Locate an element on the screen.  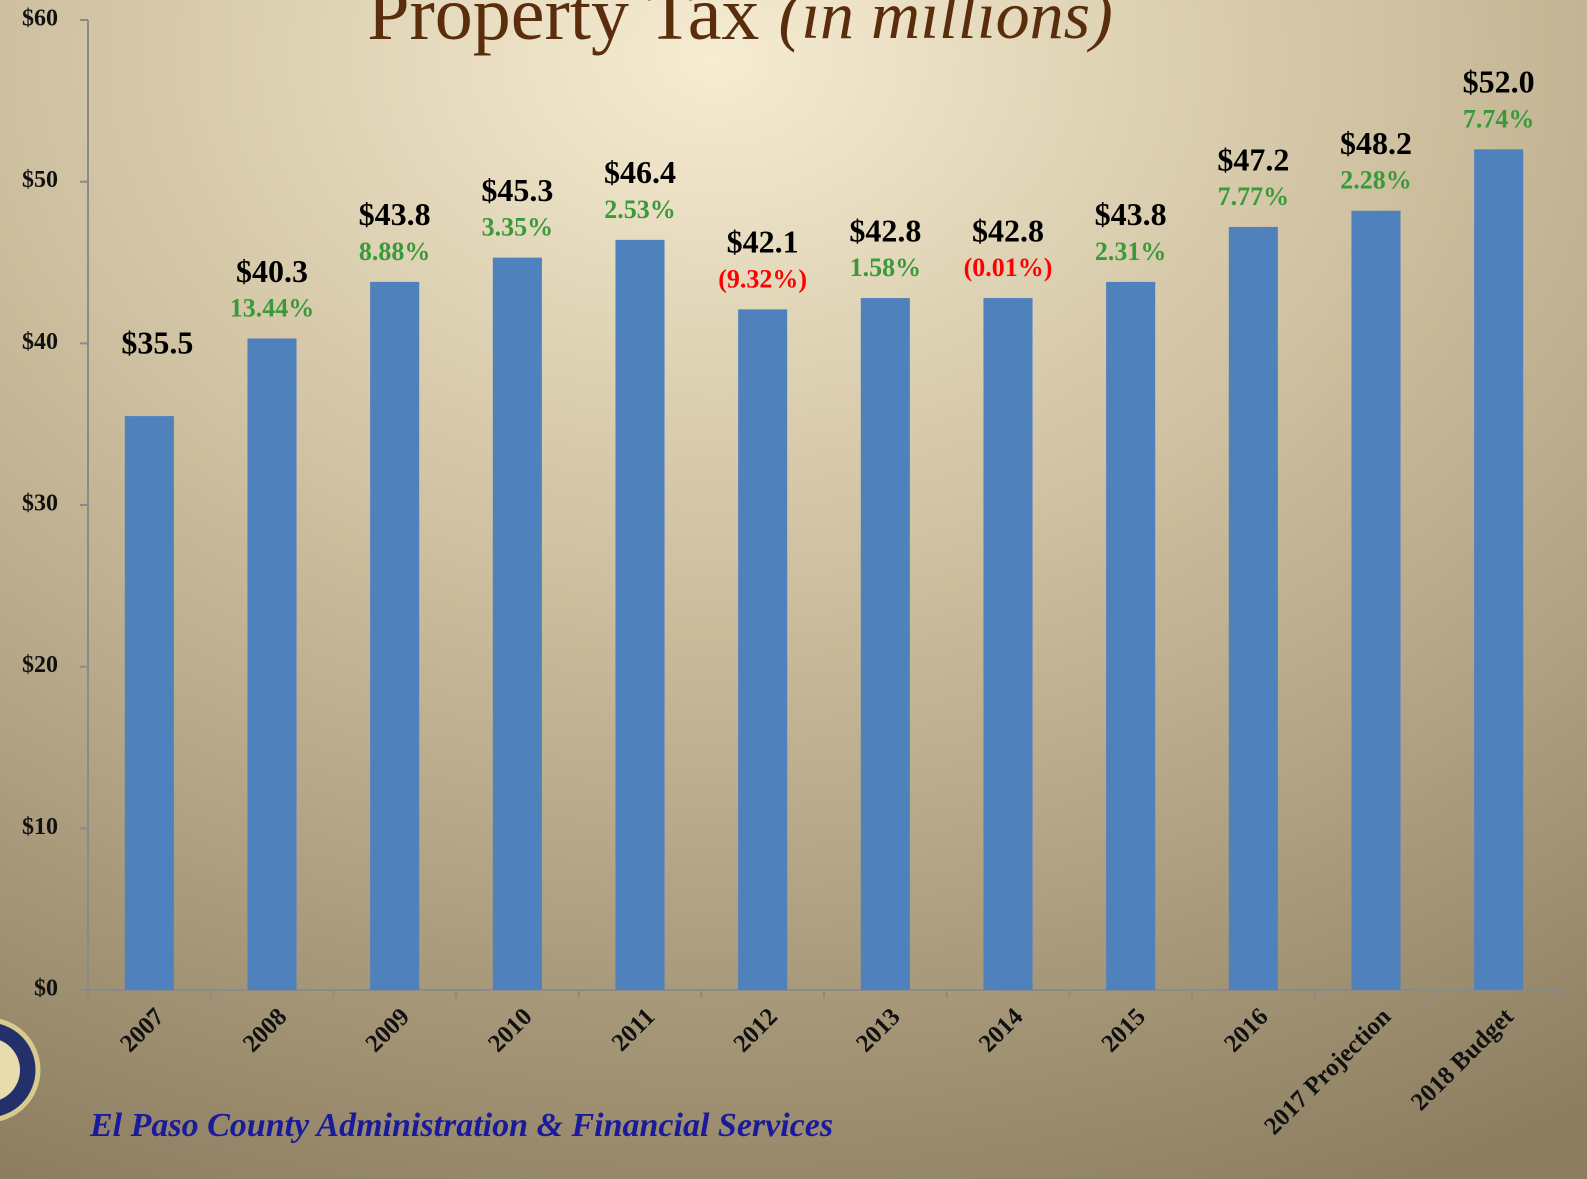
change-label: 2.28% is located at coordinates (1376, 180).